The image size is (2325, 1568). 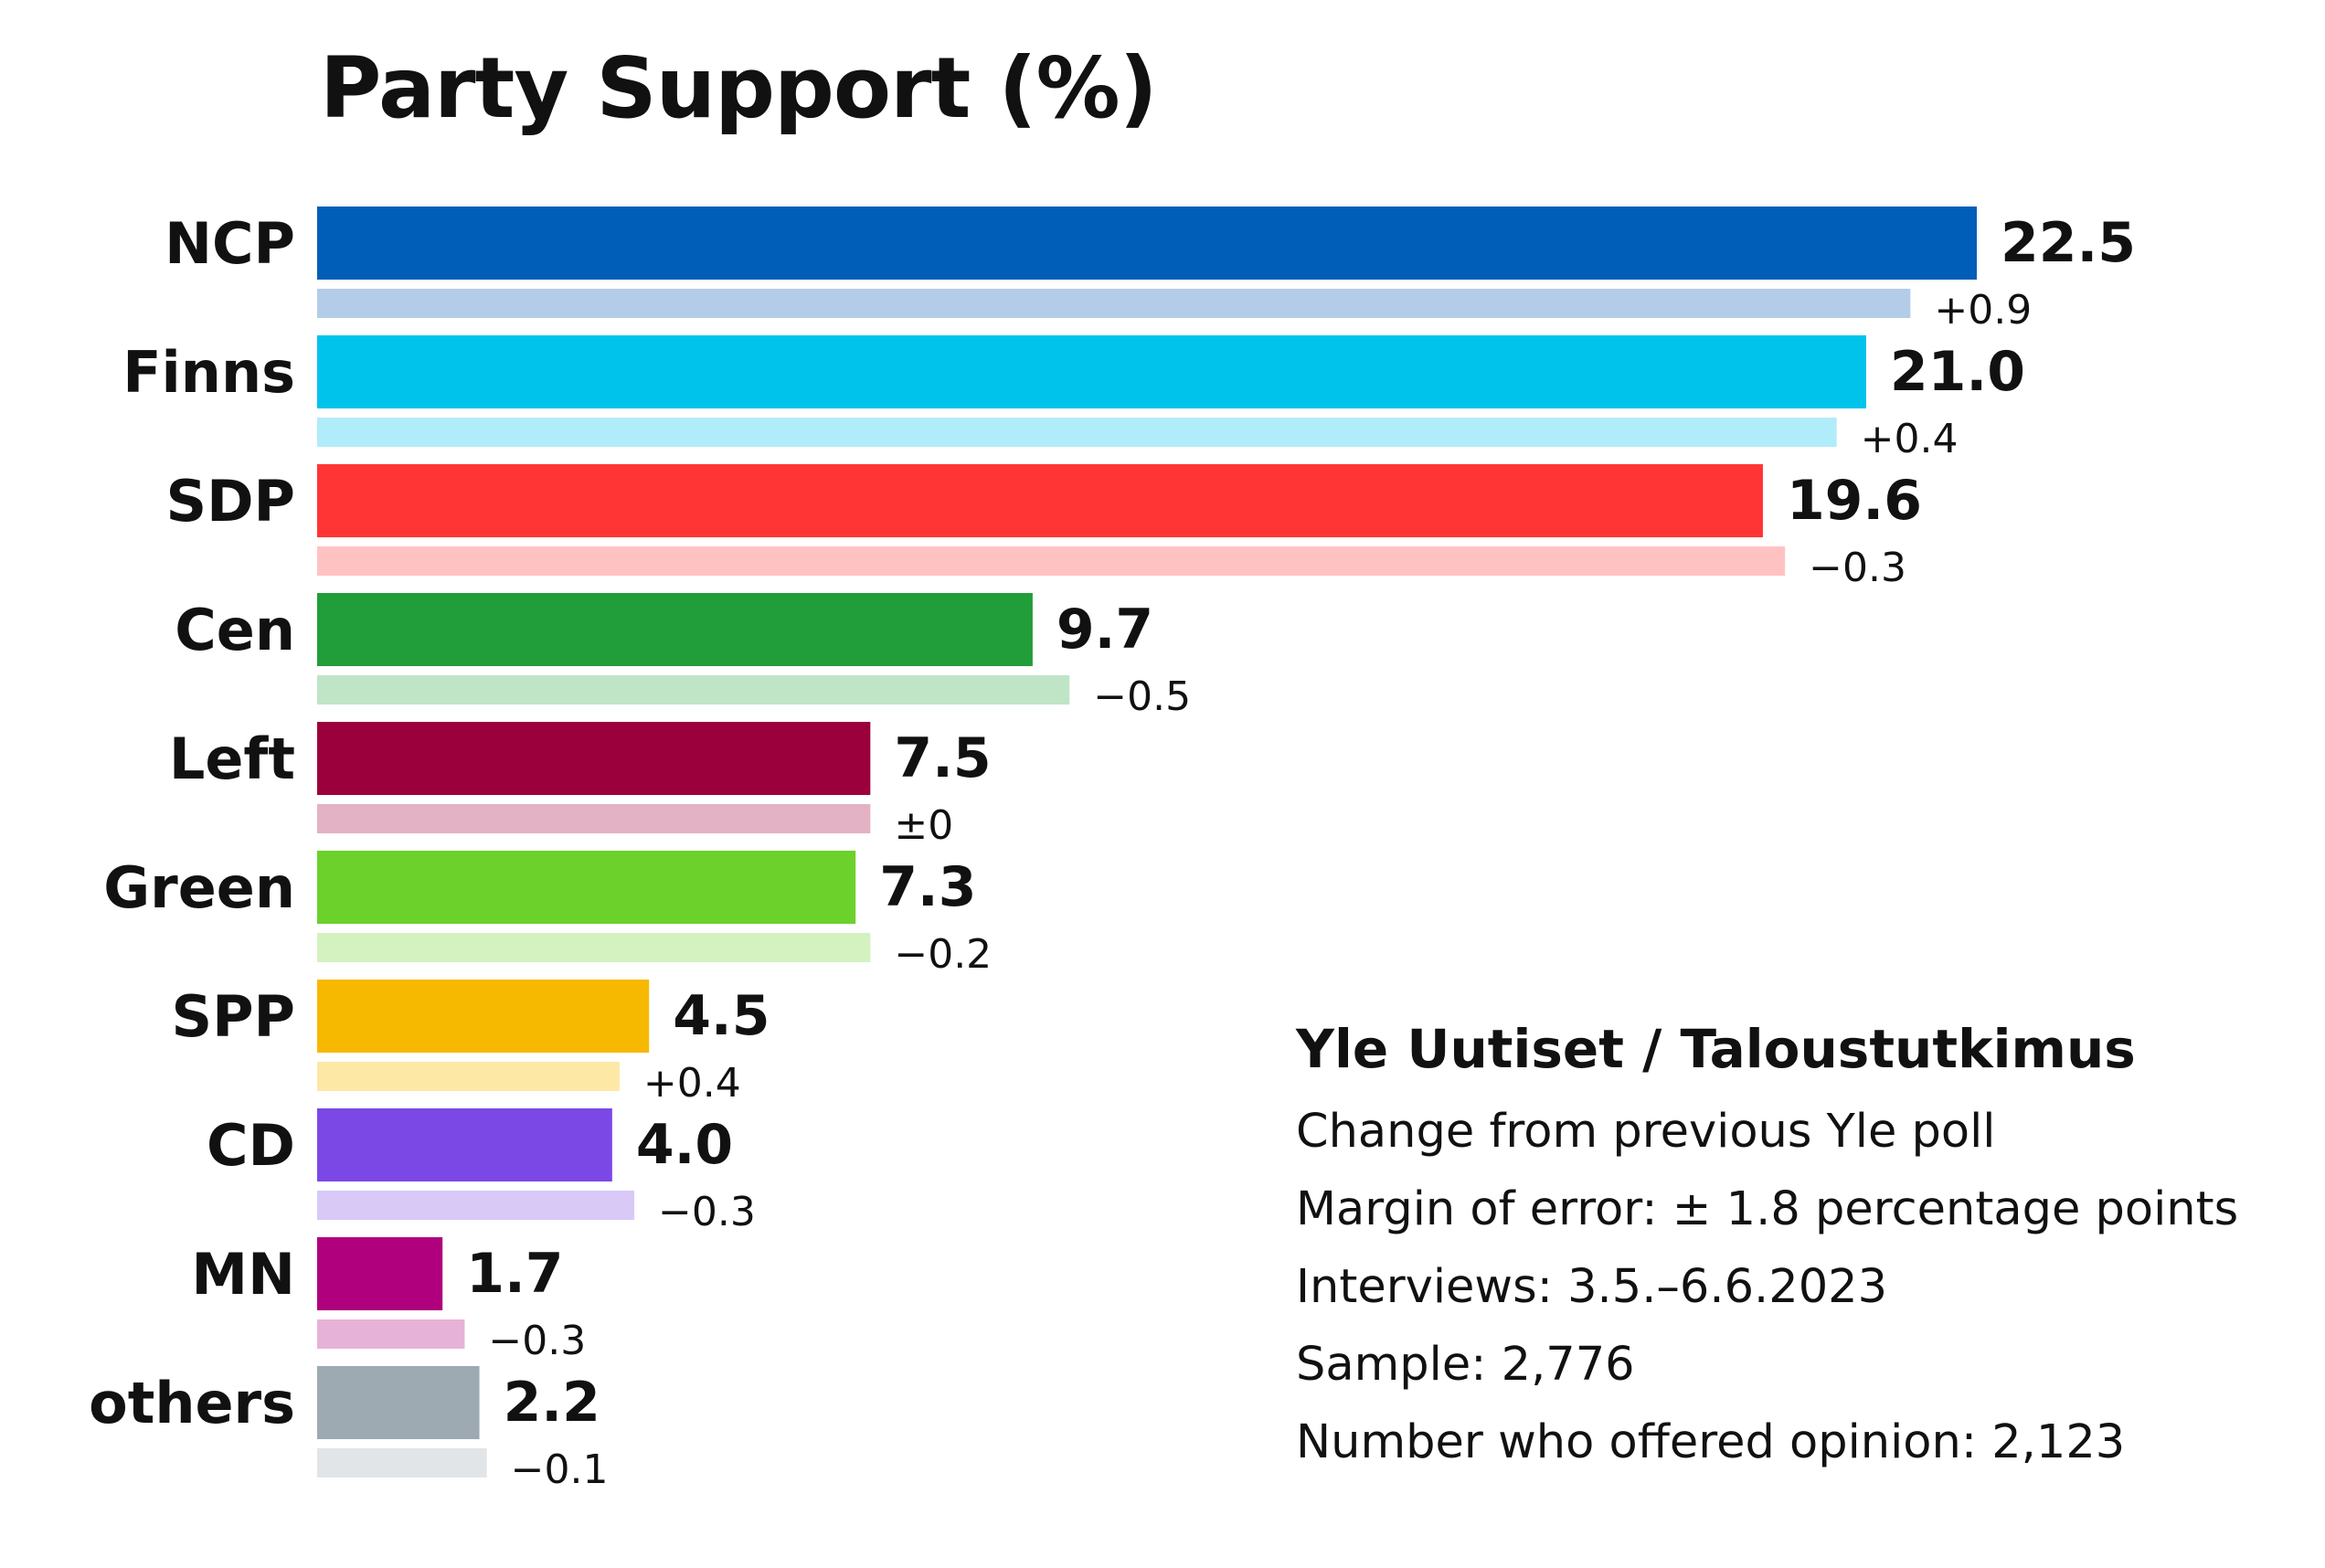 I want to click on change-label-ncp: +0.9, so click(x=1983, y=310).